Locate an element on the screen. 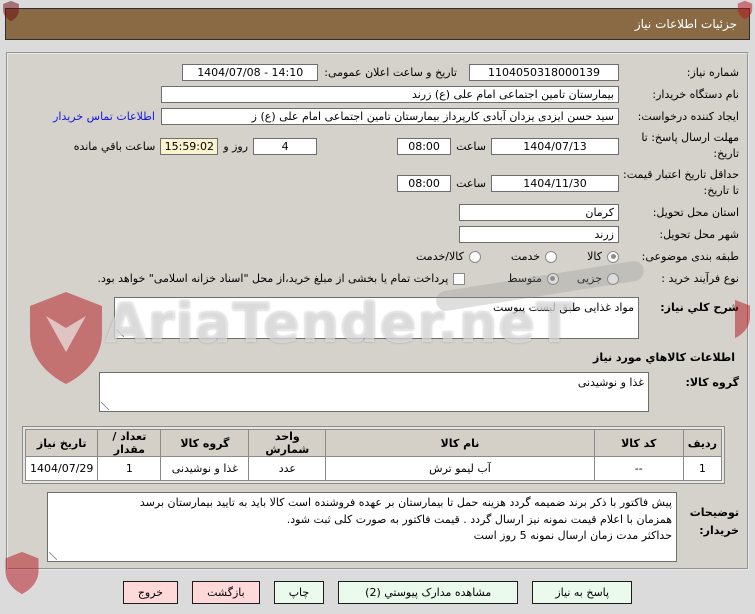  buyer-org-label: نام دستگاه خریدار: is located at coordinates (695, 94).